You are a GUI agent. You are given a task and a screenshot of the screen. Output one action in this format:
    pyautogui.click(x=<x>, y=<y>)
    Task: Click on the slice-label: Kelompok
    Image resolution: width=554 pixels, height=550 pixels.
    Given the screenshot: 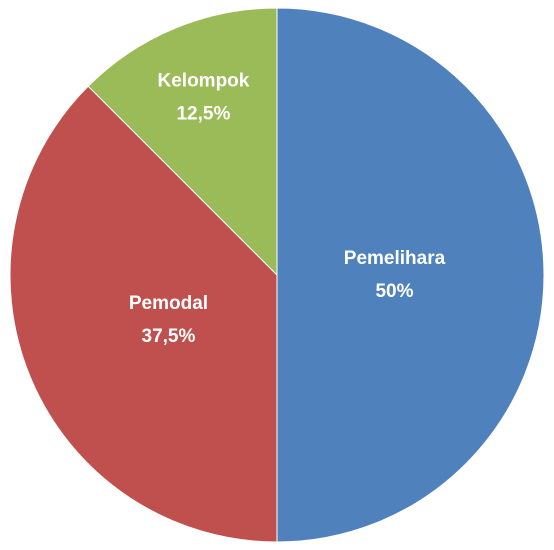 What is the action you would take?
    pyautogui.click(x=204, y=80)
    